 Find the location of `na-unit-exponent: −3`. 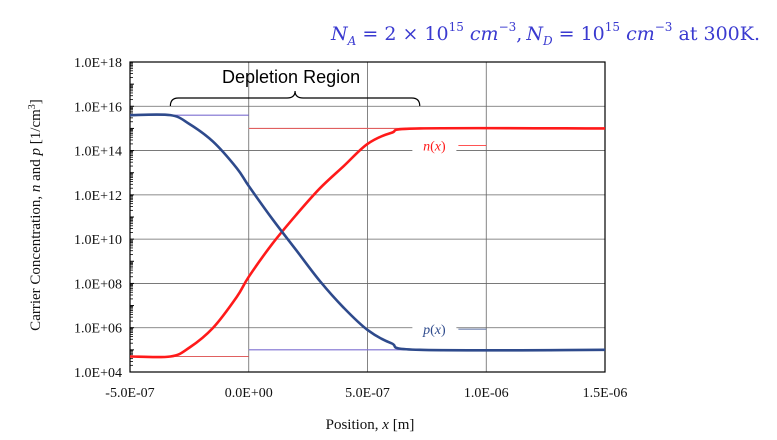

na-unit-exponent: −3 is located at coordinates (508, 27).